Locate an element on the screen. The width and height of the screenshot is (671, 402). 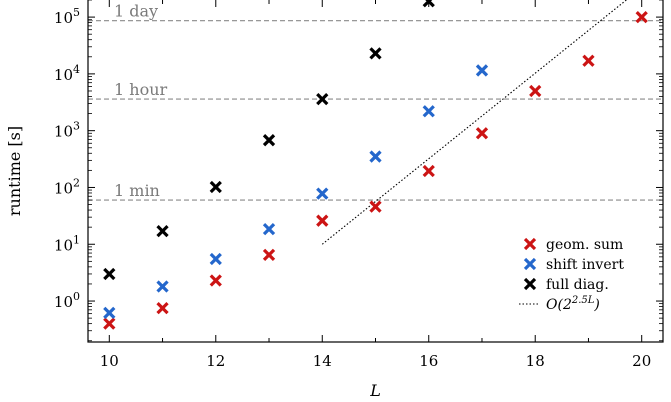
legend-item-0: geom. sum is located at coordinates (573, 245).